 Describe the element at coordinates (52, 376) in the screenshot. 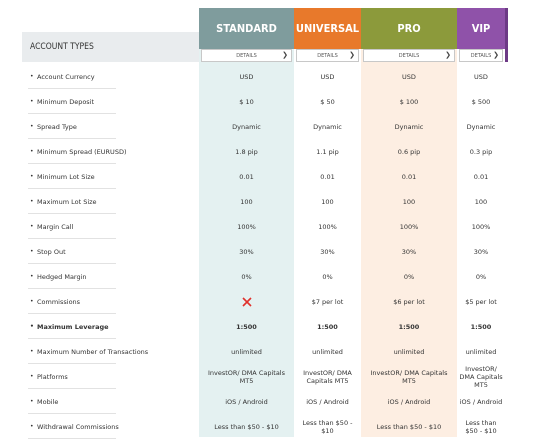

I see `label-text: Platforms` at that location.